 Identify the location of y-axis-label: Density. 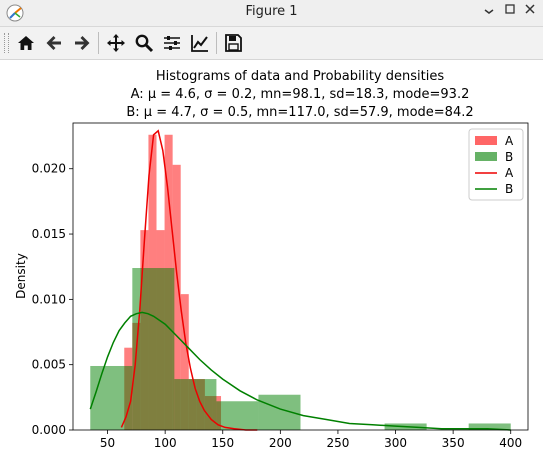
(21, 276).